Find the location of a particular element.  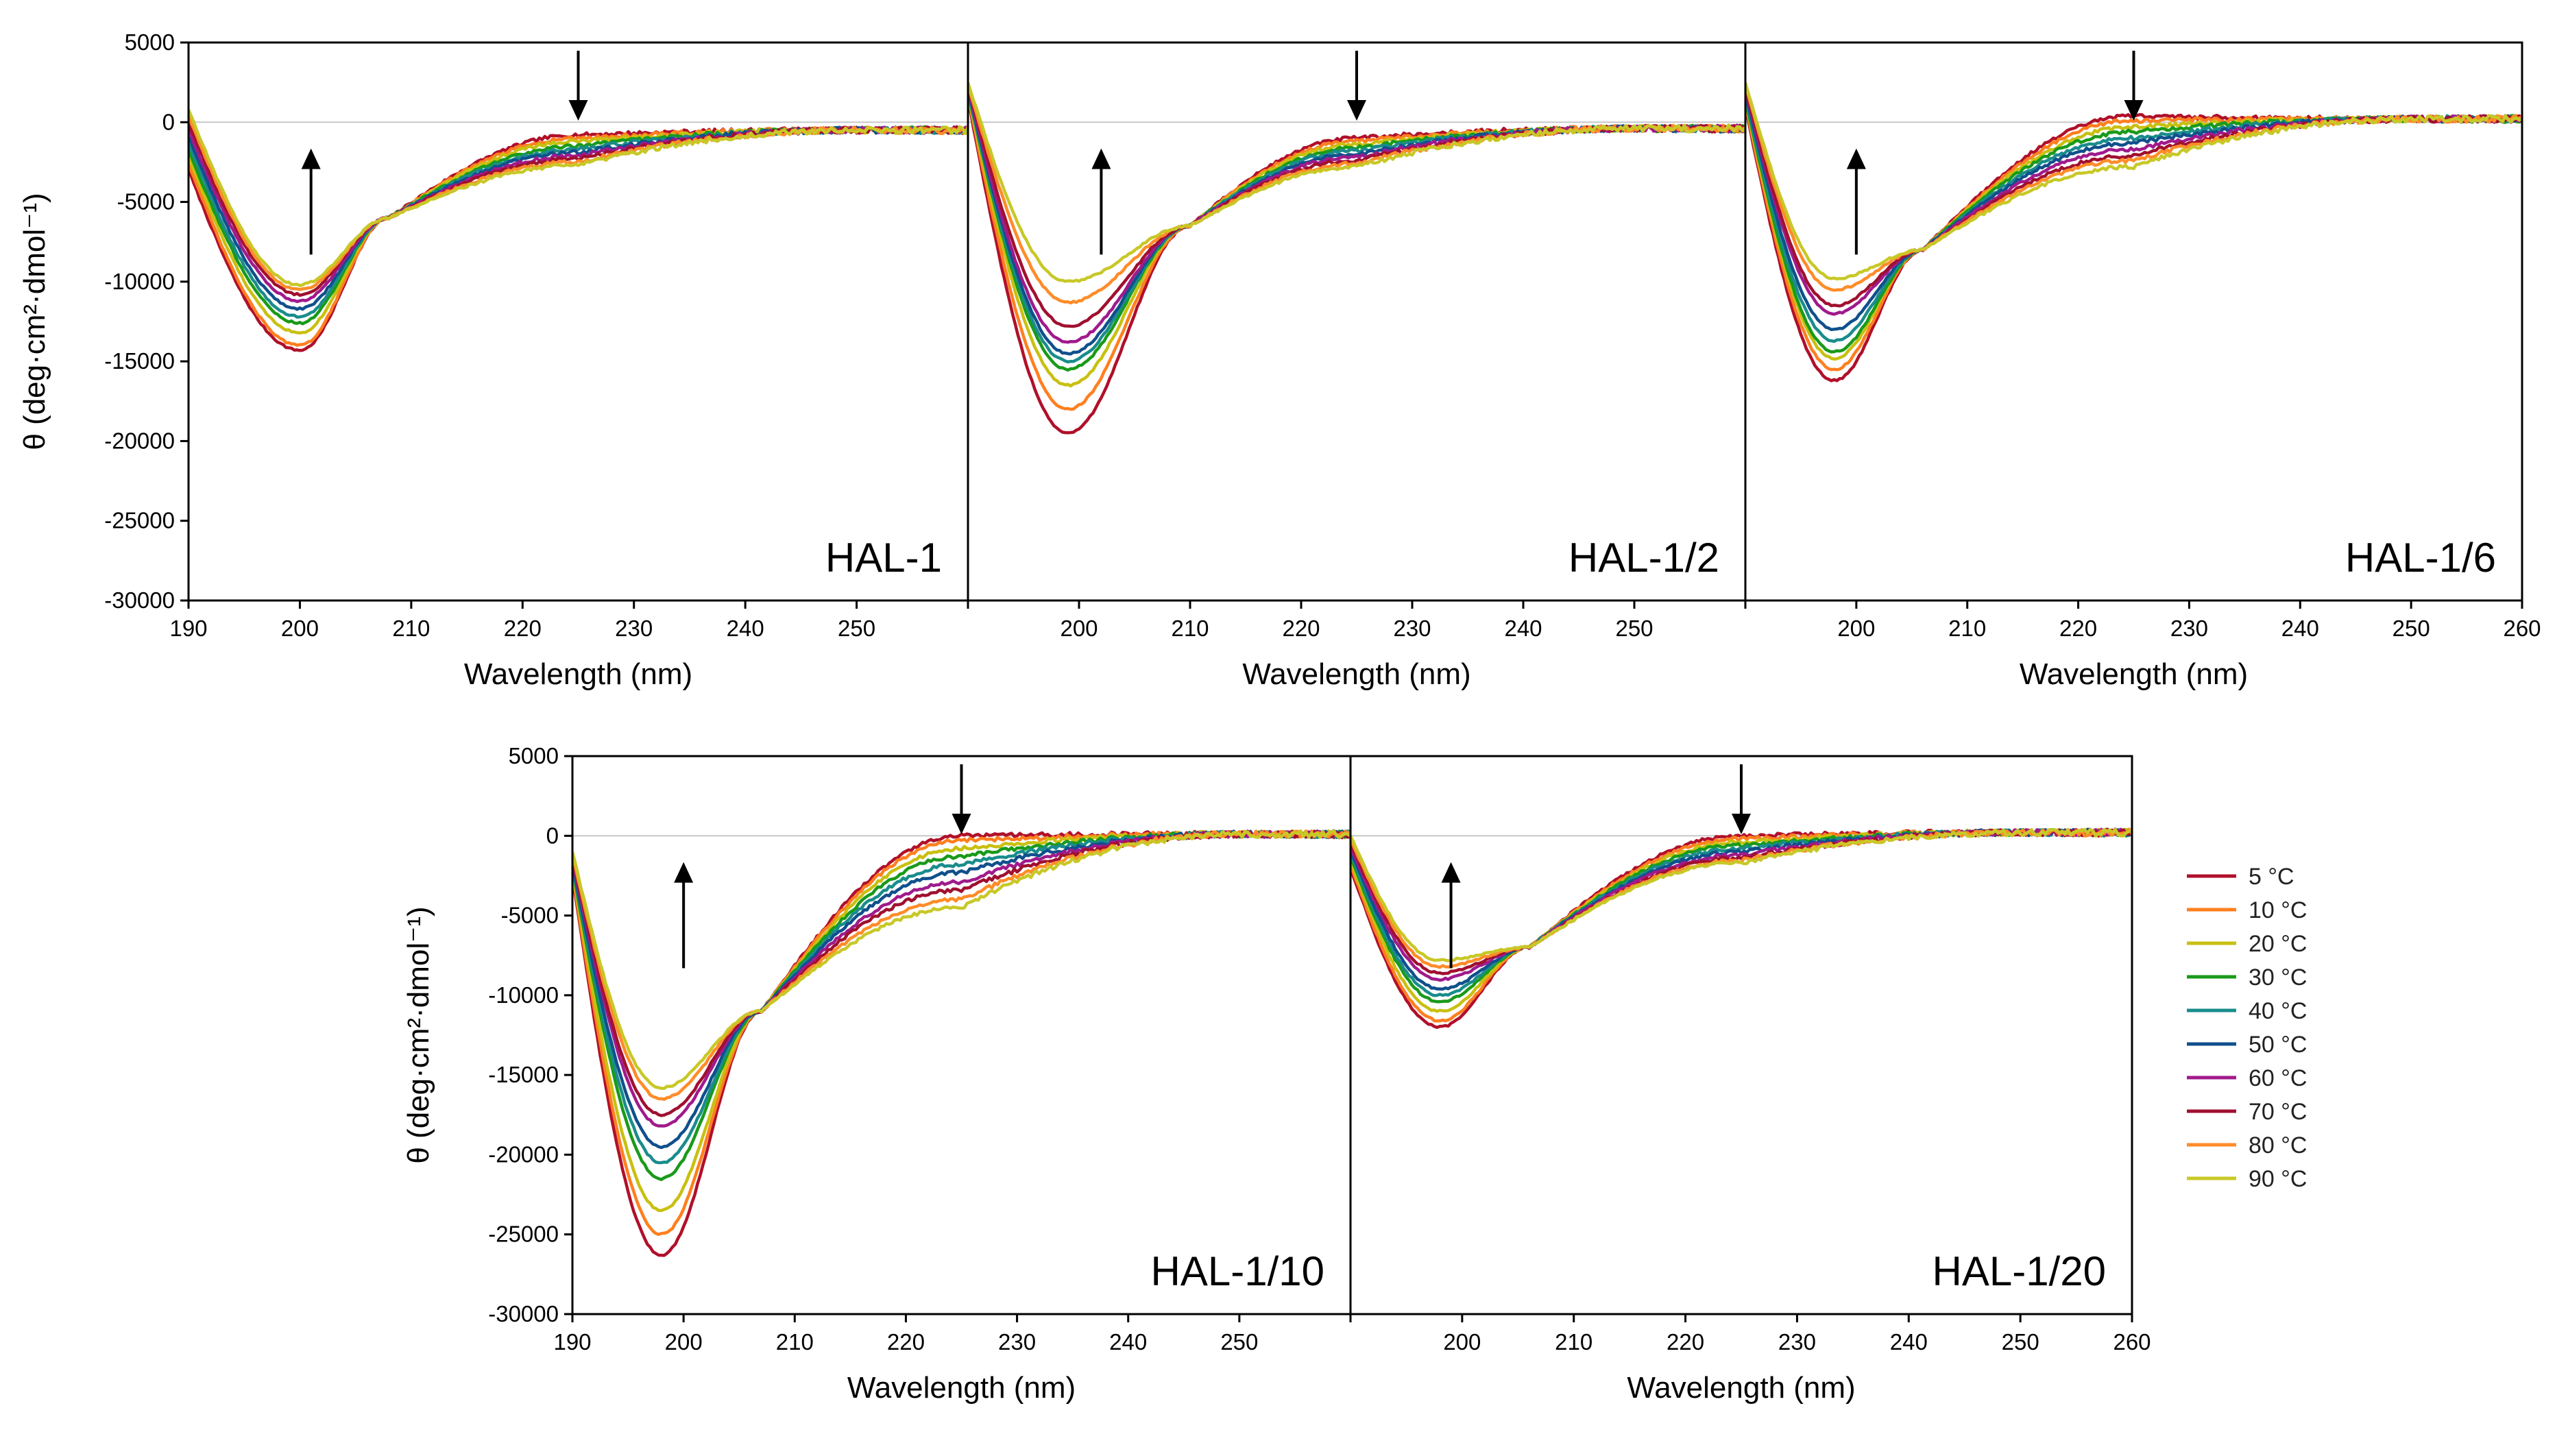

legend-label: 60 °C is located at coordinates (2278, 1078).